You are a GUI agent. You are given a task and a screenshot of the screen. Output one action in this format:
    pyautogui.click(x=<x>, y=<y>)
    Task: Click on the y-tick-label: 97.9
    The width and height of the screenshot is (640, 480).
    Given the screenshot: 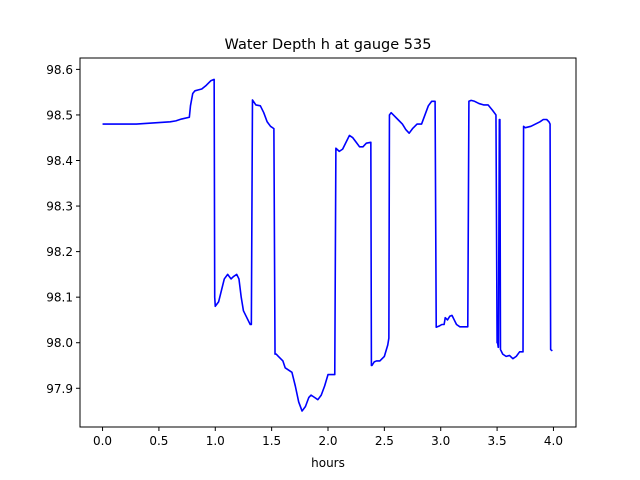 What is the action you would take?
    pyautogui.click(x=59, y=389)
    